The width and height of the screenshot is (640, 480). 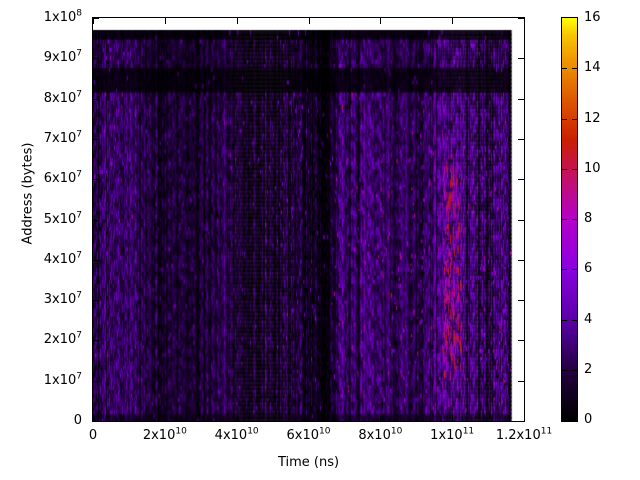 I want to click on x-tick-label: 0, so click(x=93, y=435).